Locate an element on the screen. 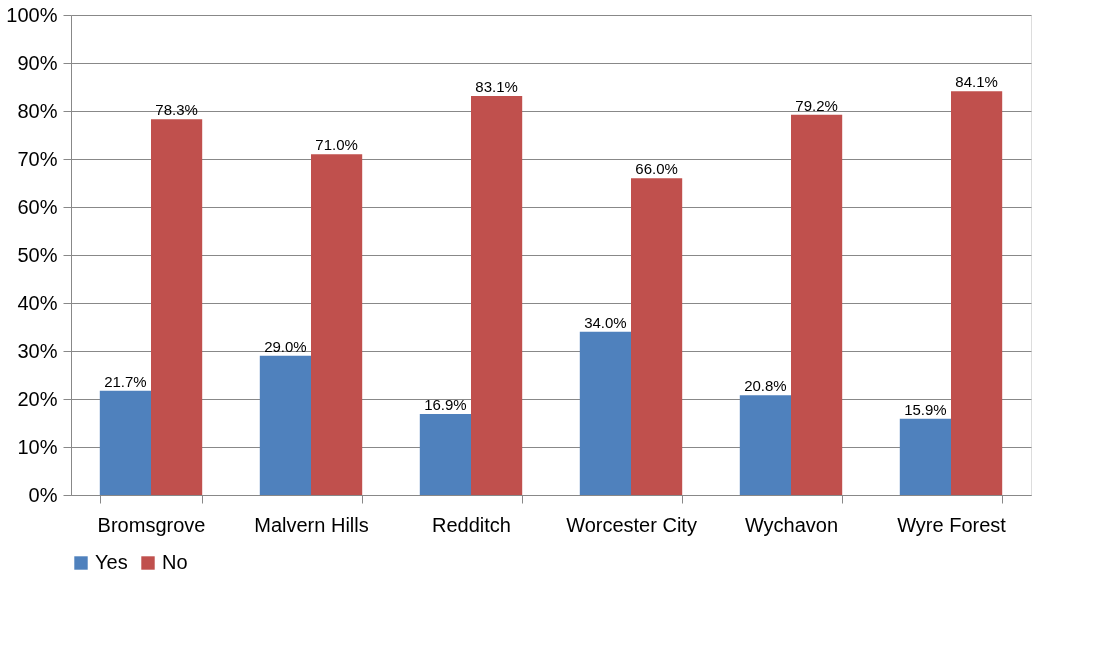 The width and height of the screenshot is (1112, 672). y-tick-label: 20% is located at coordinates (37, 398).